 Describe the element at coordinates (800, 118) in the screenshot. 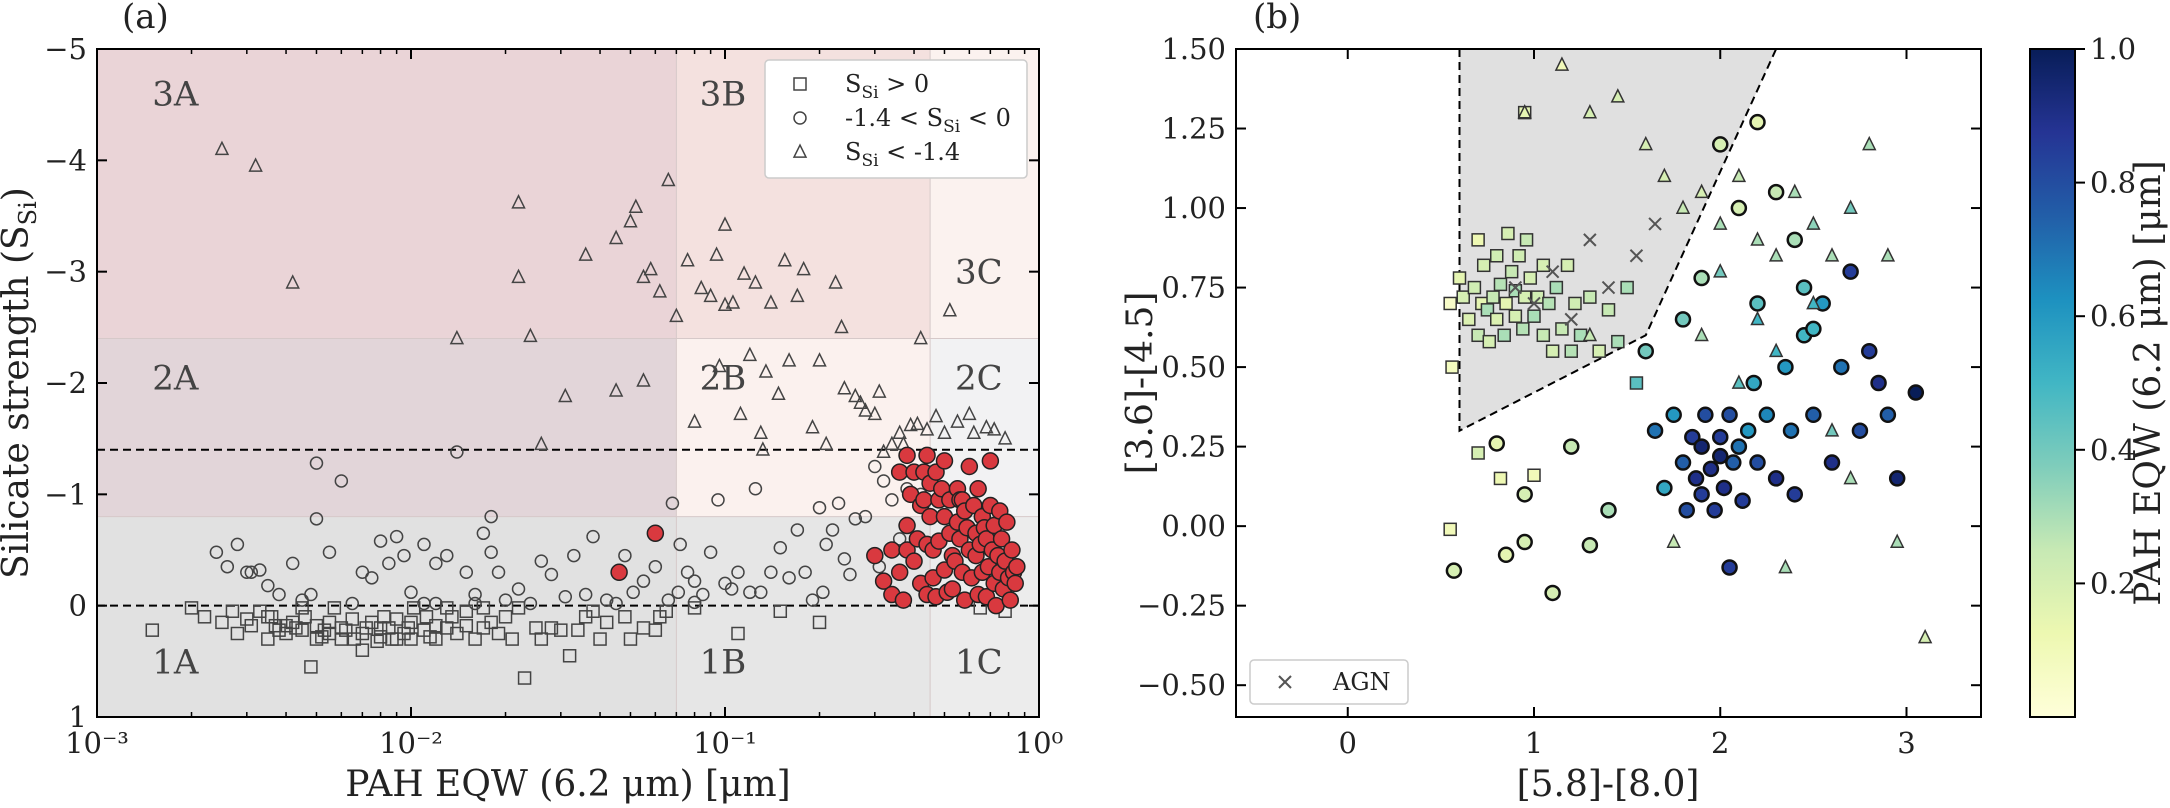

I see `legend-marker-circle` at that location.